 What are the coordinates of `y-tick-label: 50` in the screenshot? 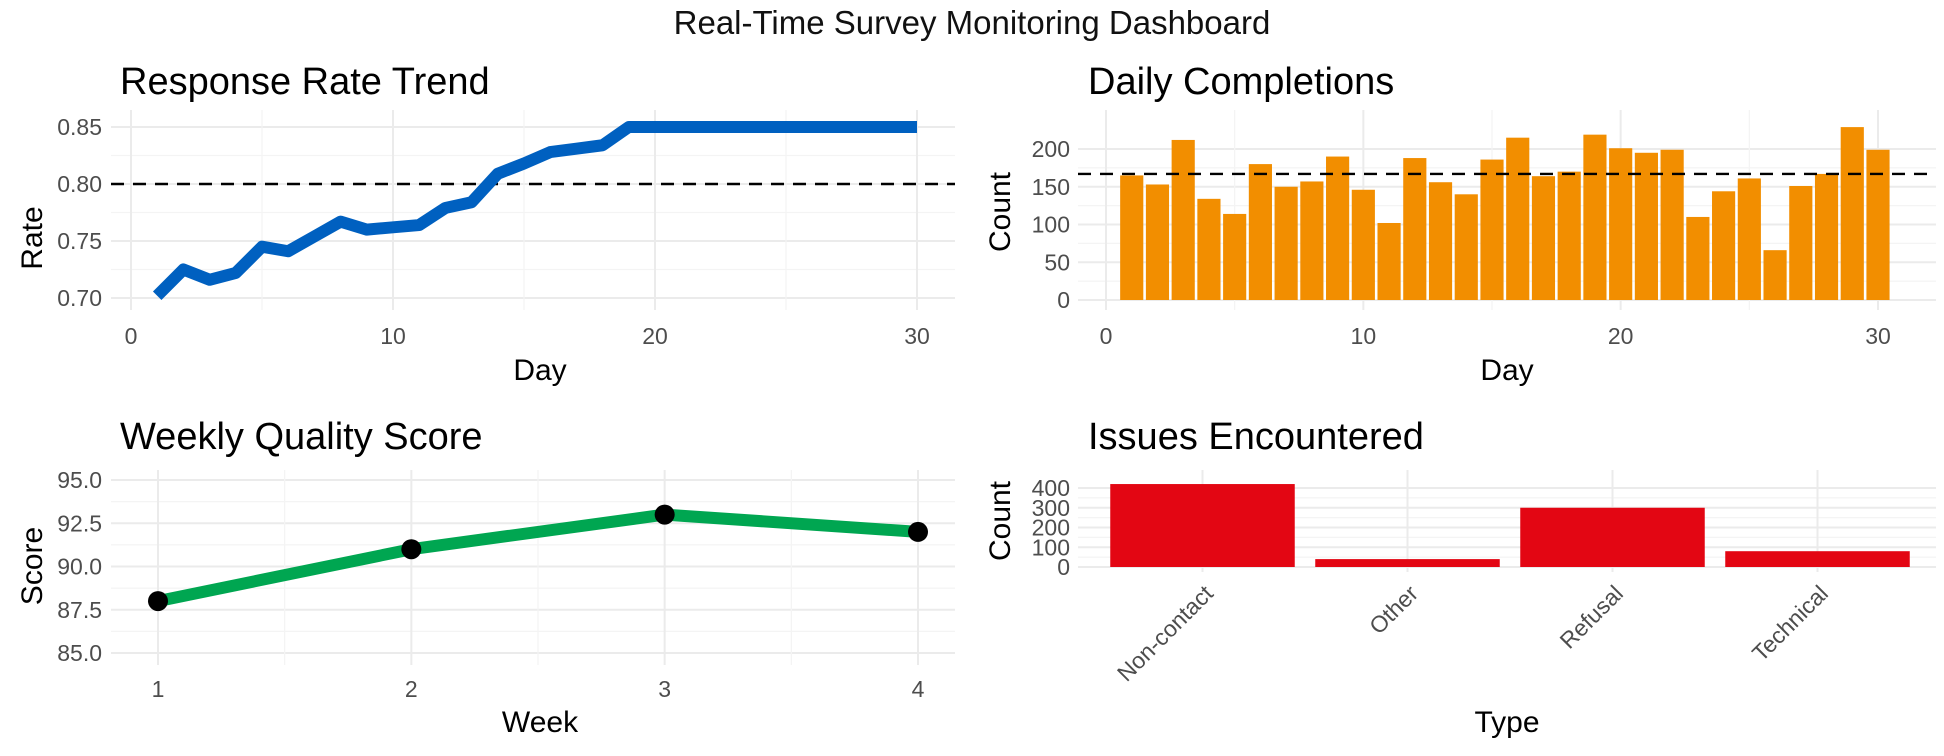 It's located at (1057, 262).